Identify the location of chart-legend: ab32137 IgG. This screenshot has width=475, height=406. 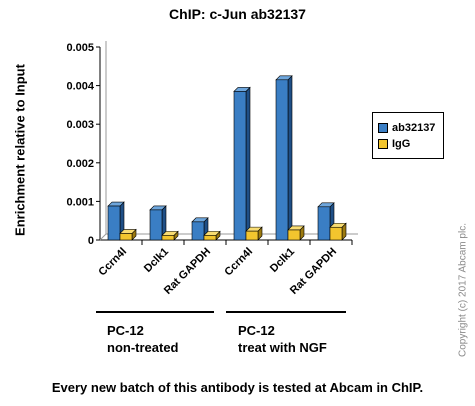
(408, 135).